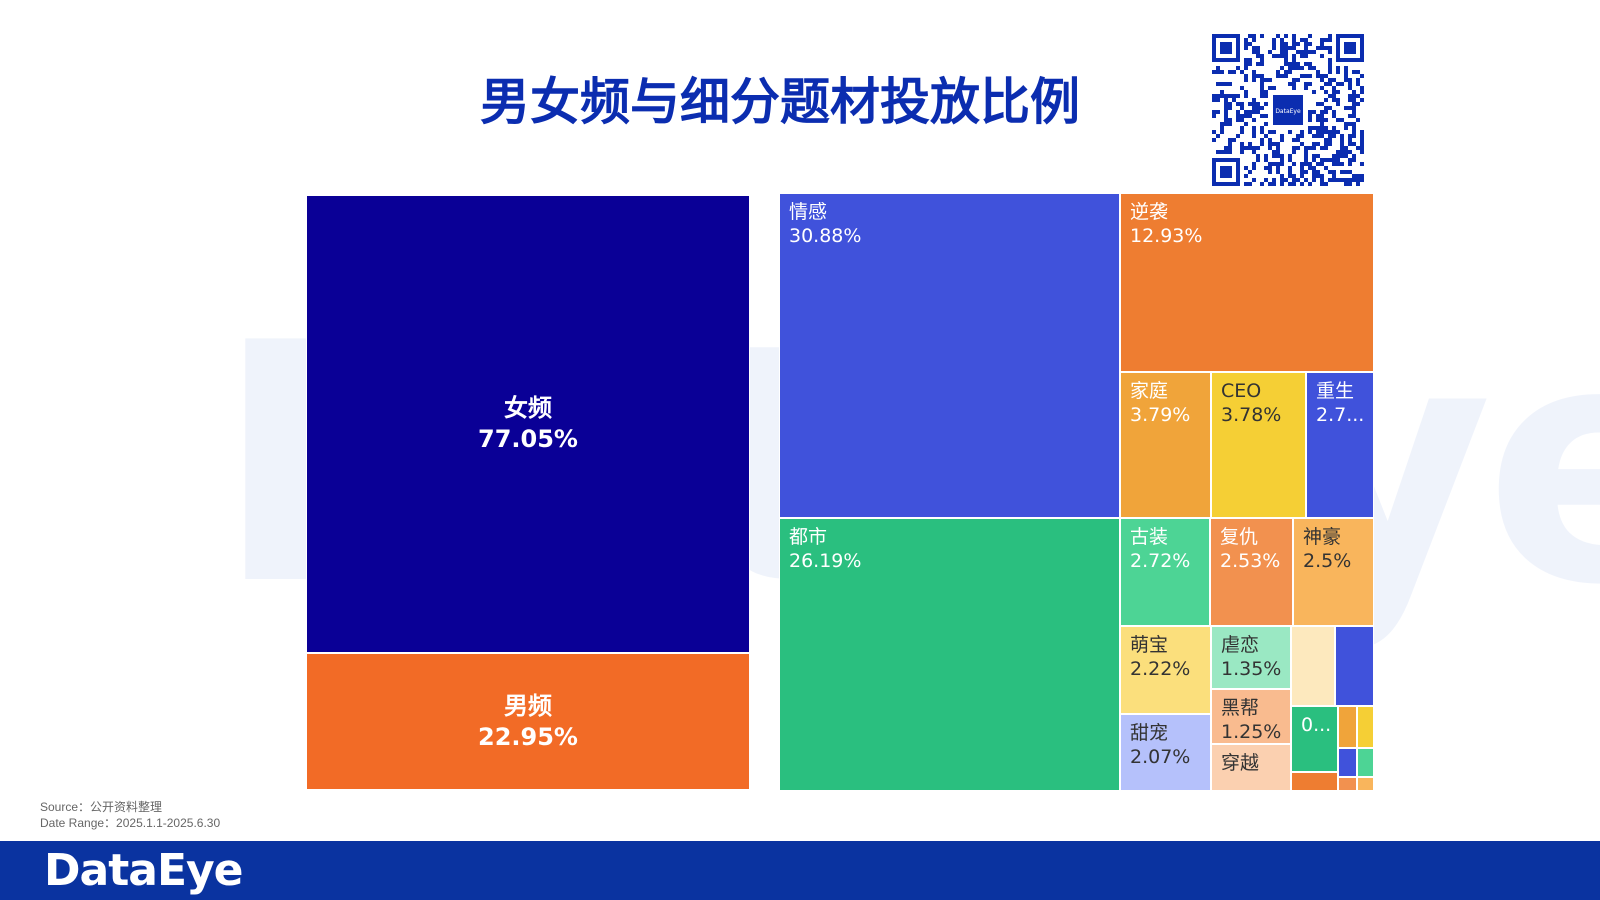  What do you see at coordinates (1149, 537) in the screenshot?
I see `cell-category: 古装` at bounding box center [1149, 537].